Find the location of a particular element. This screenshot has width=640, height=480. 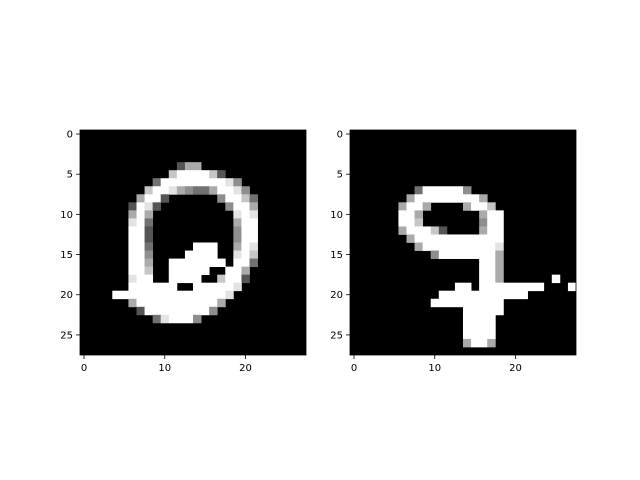

x-tick-label: 10 is located at coordinates (434, 368).